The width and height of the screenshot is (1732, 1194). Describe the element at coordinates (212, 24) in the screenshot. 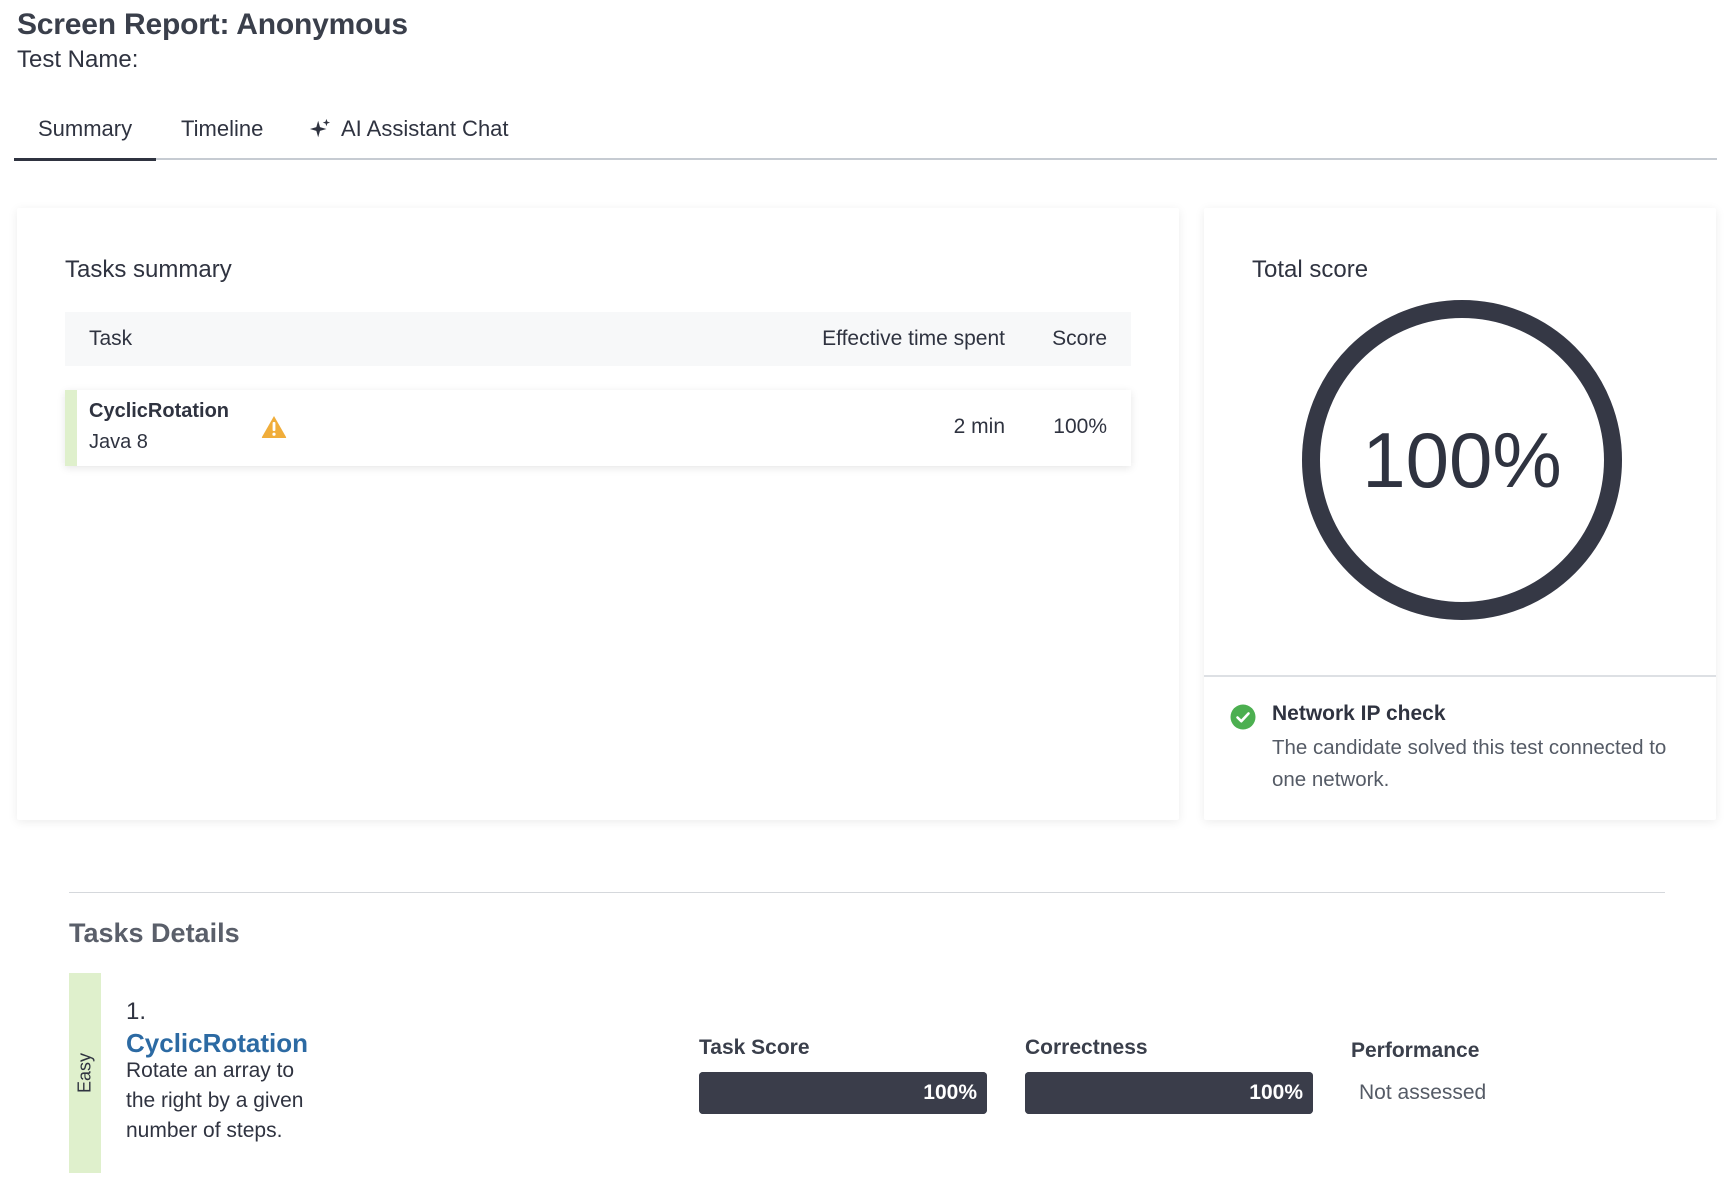

I see `page-title: Screen Report: Anonymous` at that location.